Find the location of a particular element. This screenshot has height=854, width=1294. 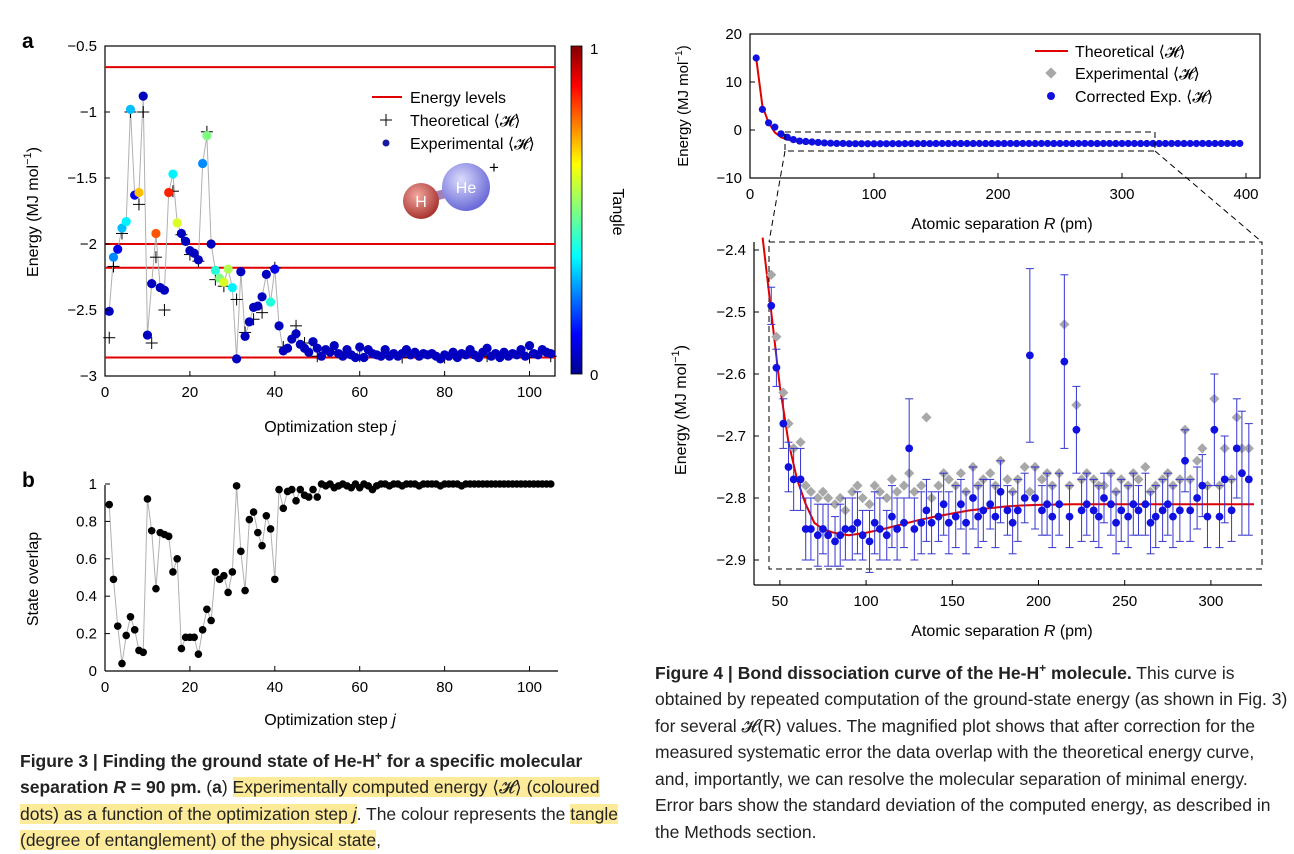

y-tick-label: −2.5 is located at coordinates (731, 312).